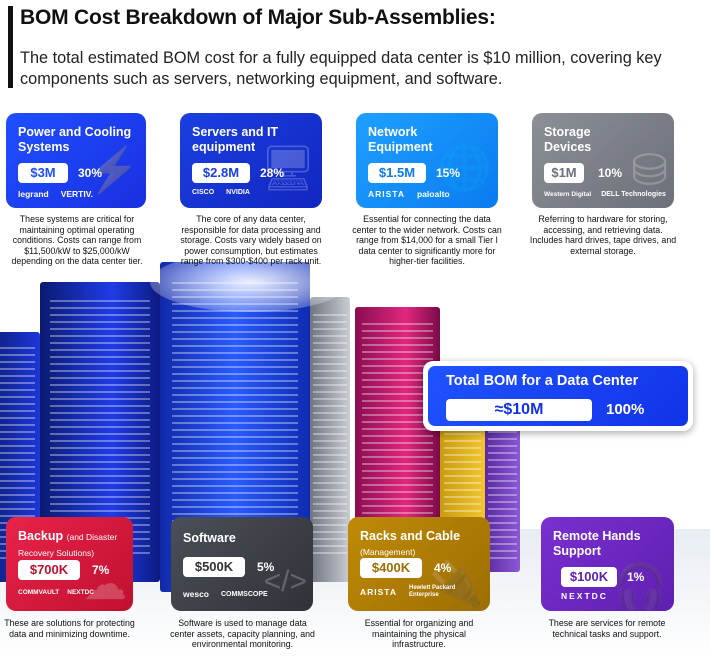  I want to click on paloalto-logo: paloalto, so click(433, 194).